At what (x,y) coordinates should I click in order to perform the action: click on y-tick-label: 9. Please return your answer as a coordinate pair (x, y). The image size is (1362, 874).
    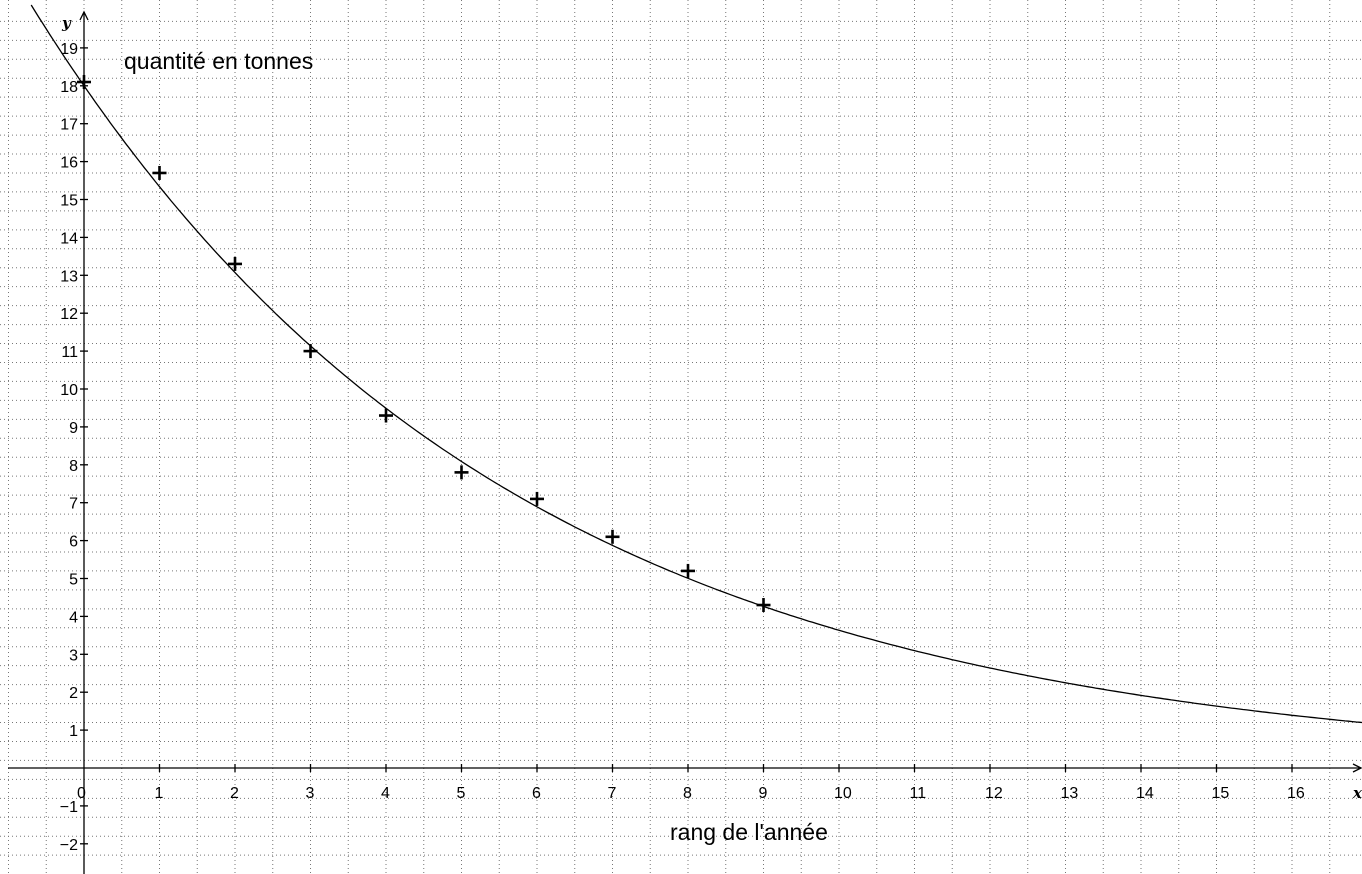
    Looking at the image, I should click on (73, 428).